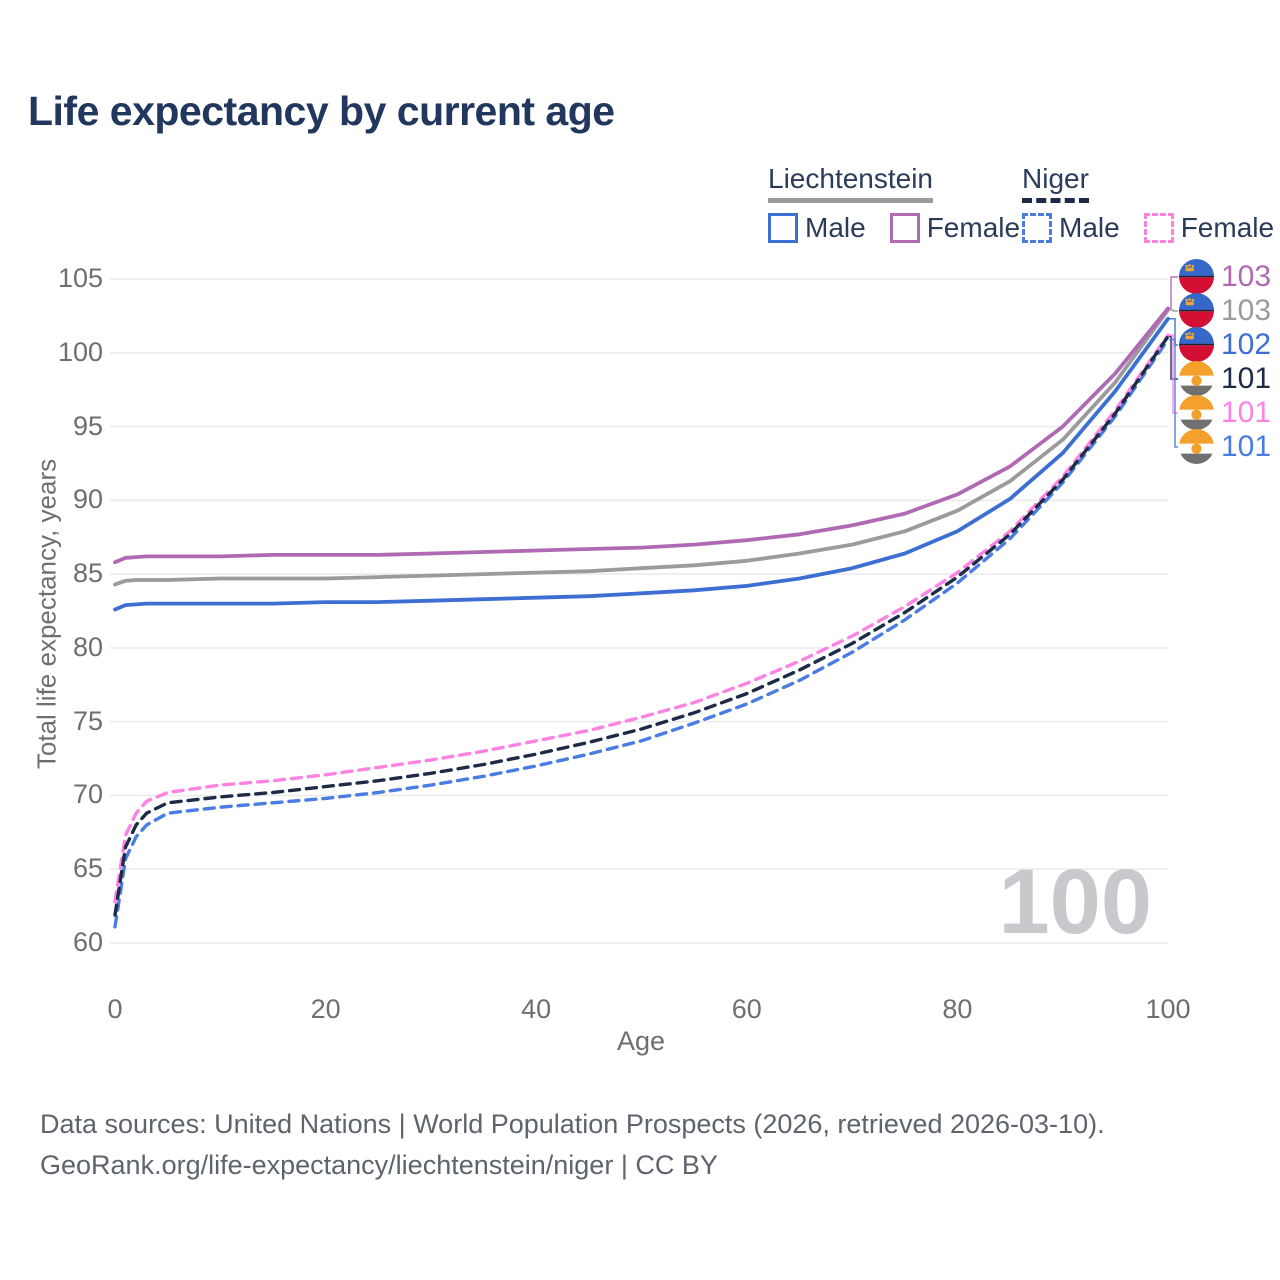  I want to click on end-value-row-niger-both-sexes: 101, so click(1225, 378).